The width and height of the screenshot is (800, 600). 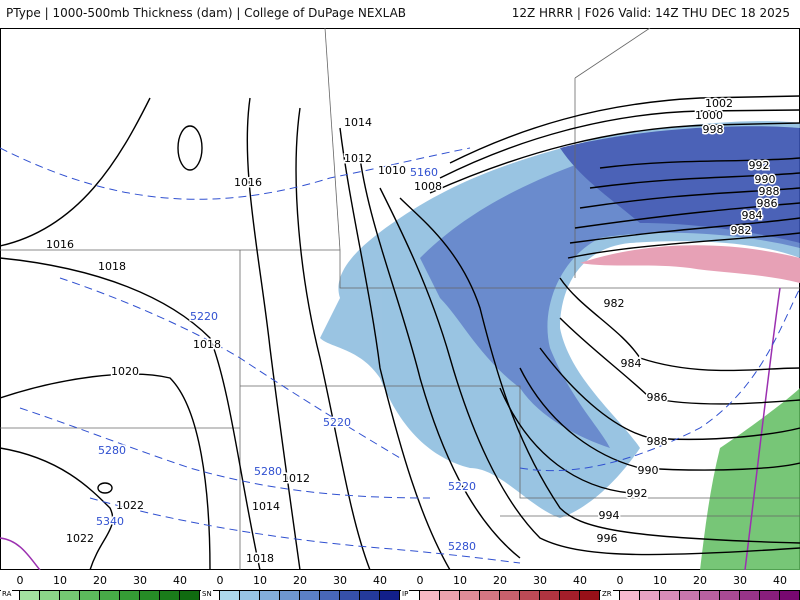 What do you see at coordinates (7, 594) in the screenshot?
I see `legend-label: RA` at bounding box center [7, 594].